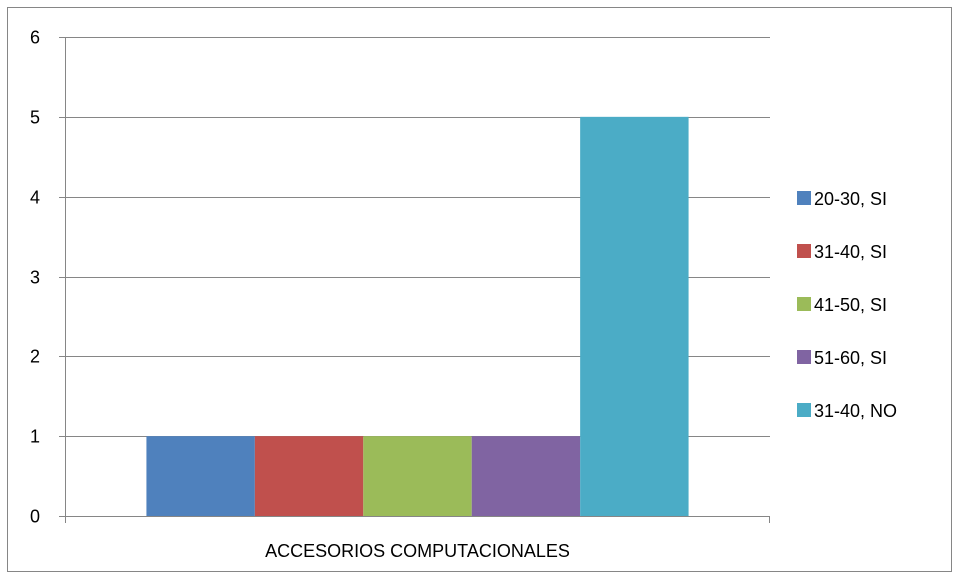 The image size is (959, 579). What do you see at coordinates (850, 358) in the screenshot?
I see `legend-label: 51-60, SI` at bounding box center [850, 358].